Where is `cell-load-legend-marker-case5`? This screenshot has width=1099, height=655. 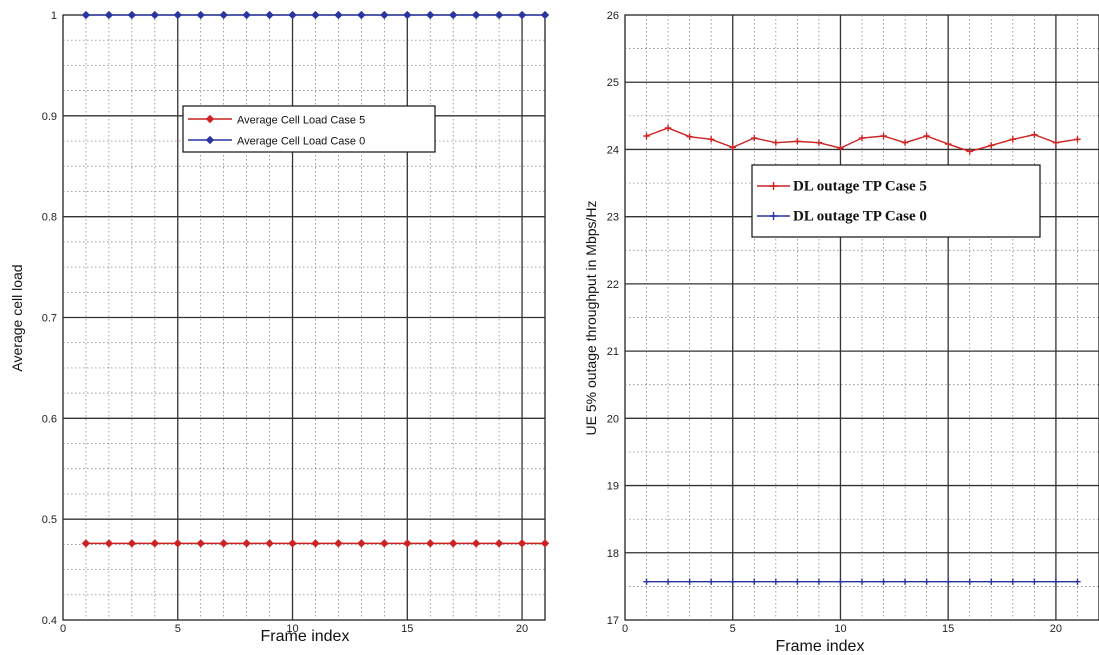 cell-load-legend-marker-case5 is located at coordinates (210, 119).